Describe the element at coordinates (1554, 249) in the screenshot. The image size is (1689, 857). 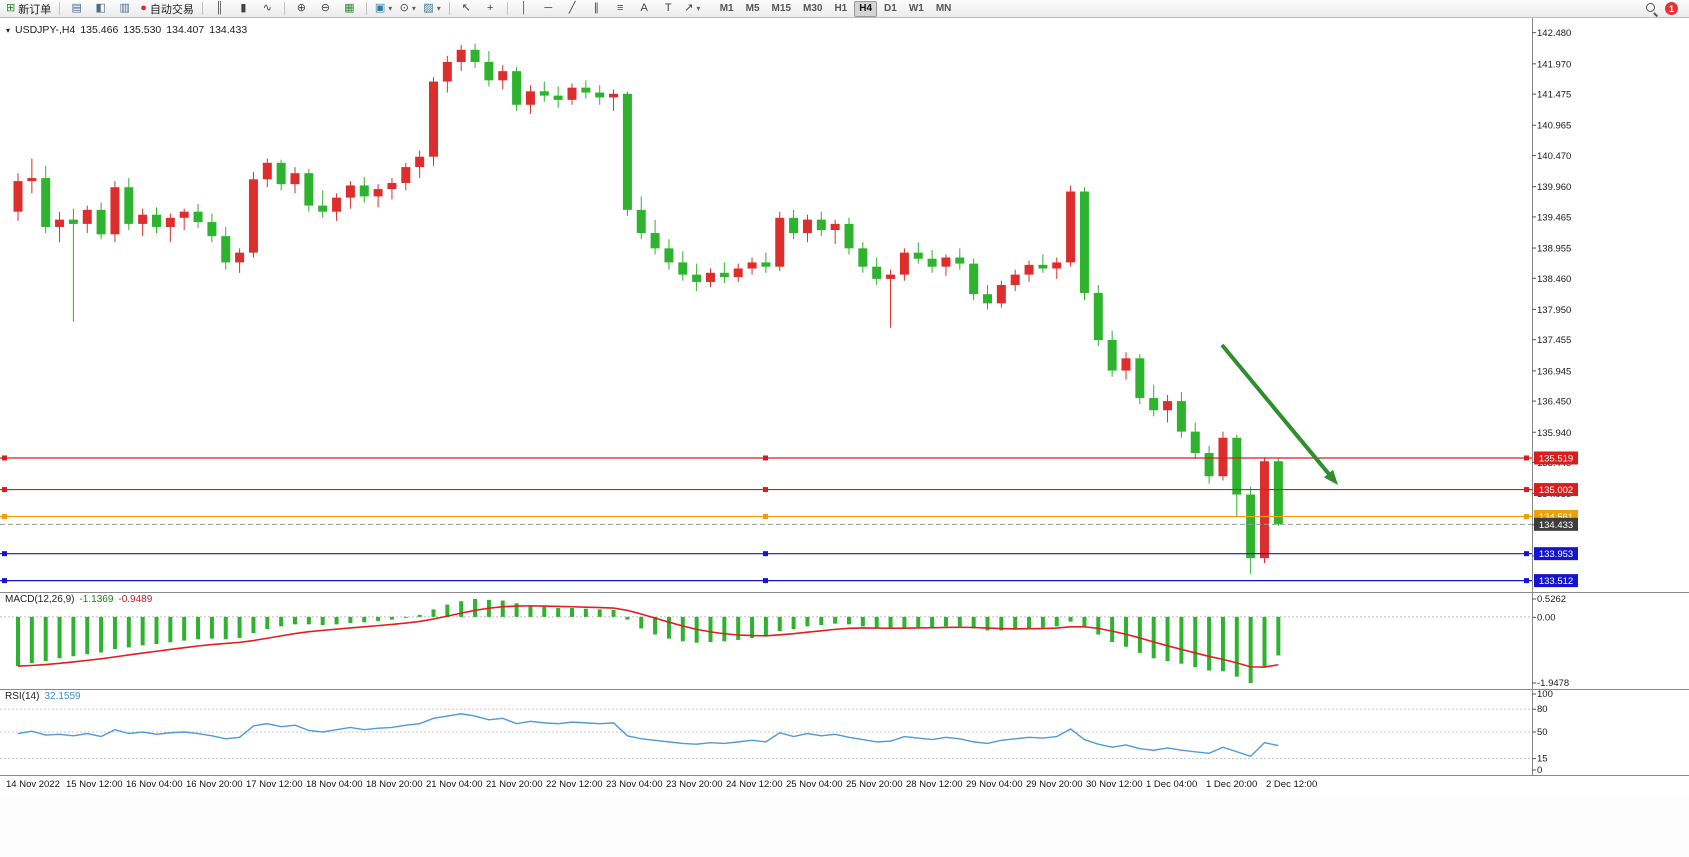
I see `svg-text: 138.955` at that location.